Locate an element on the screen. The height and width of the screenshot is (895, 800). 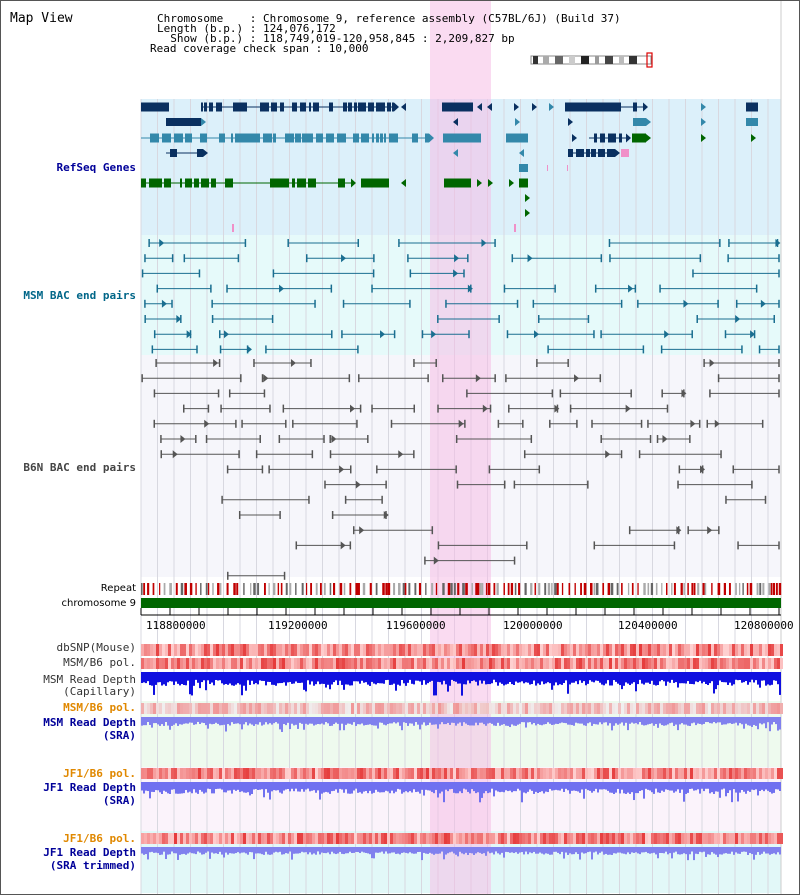
strand-arrow is located at coordinates (753, 138).